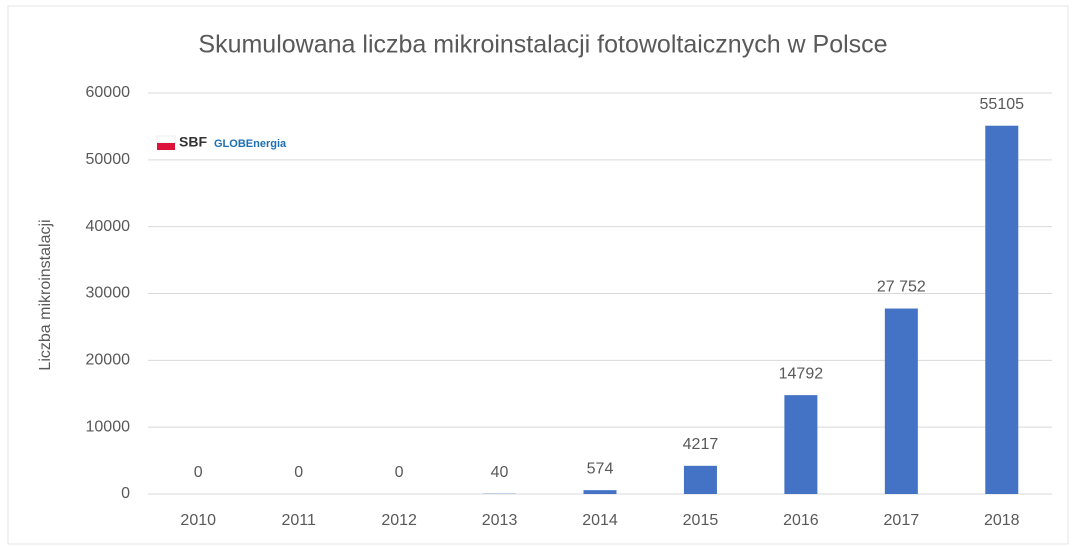  What do you see at coordinates (1002, 520) in the screenshot?
I see `x-tick-label: 2018` at bounding box center [1002, 520].